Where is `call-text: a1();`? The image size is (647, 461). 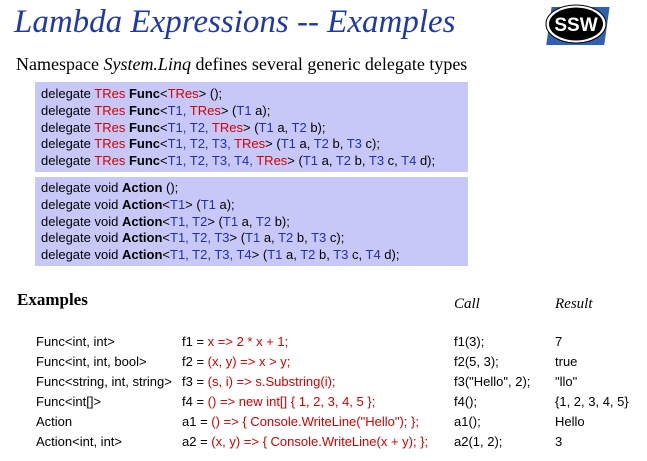 call-text: a1(); is located at coordinates (467, 421).